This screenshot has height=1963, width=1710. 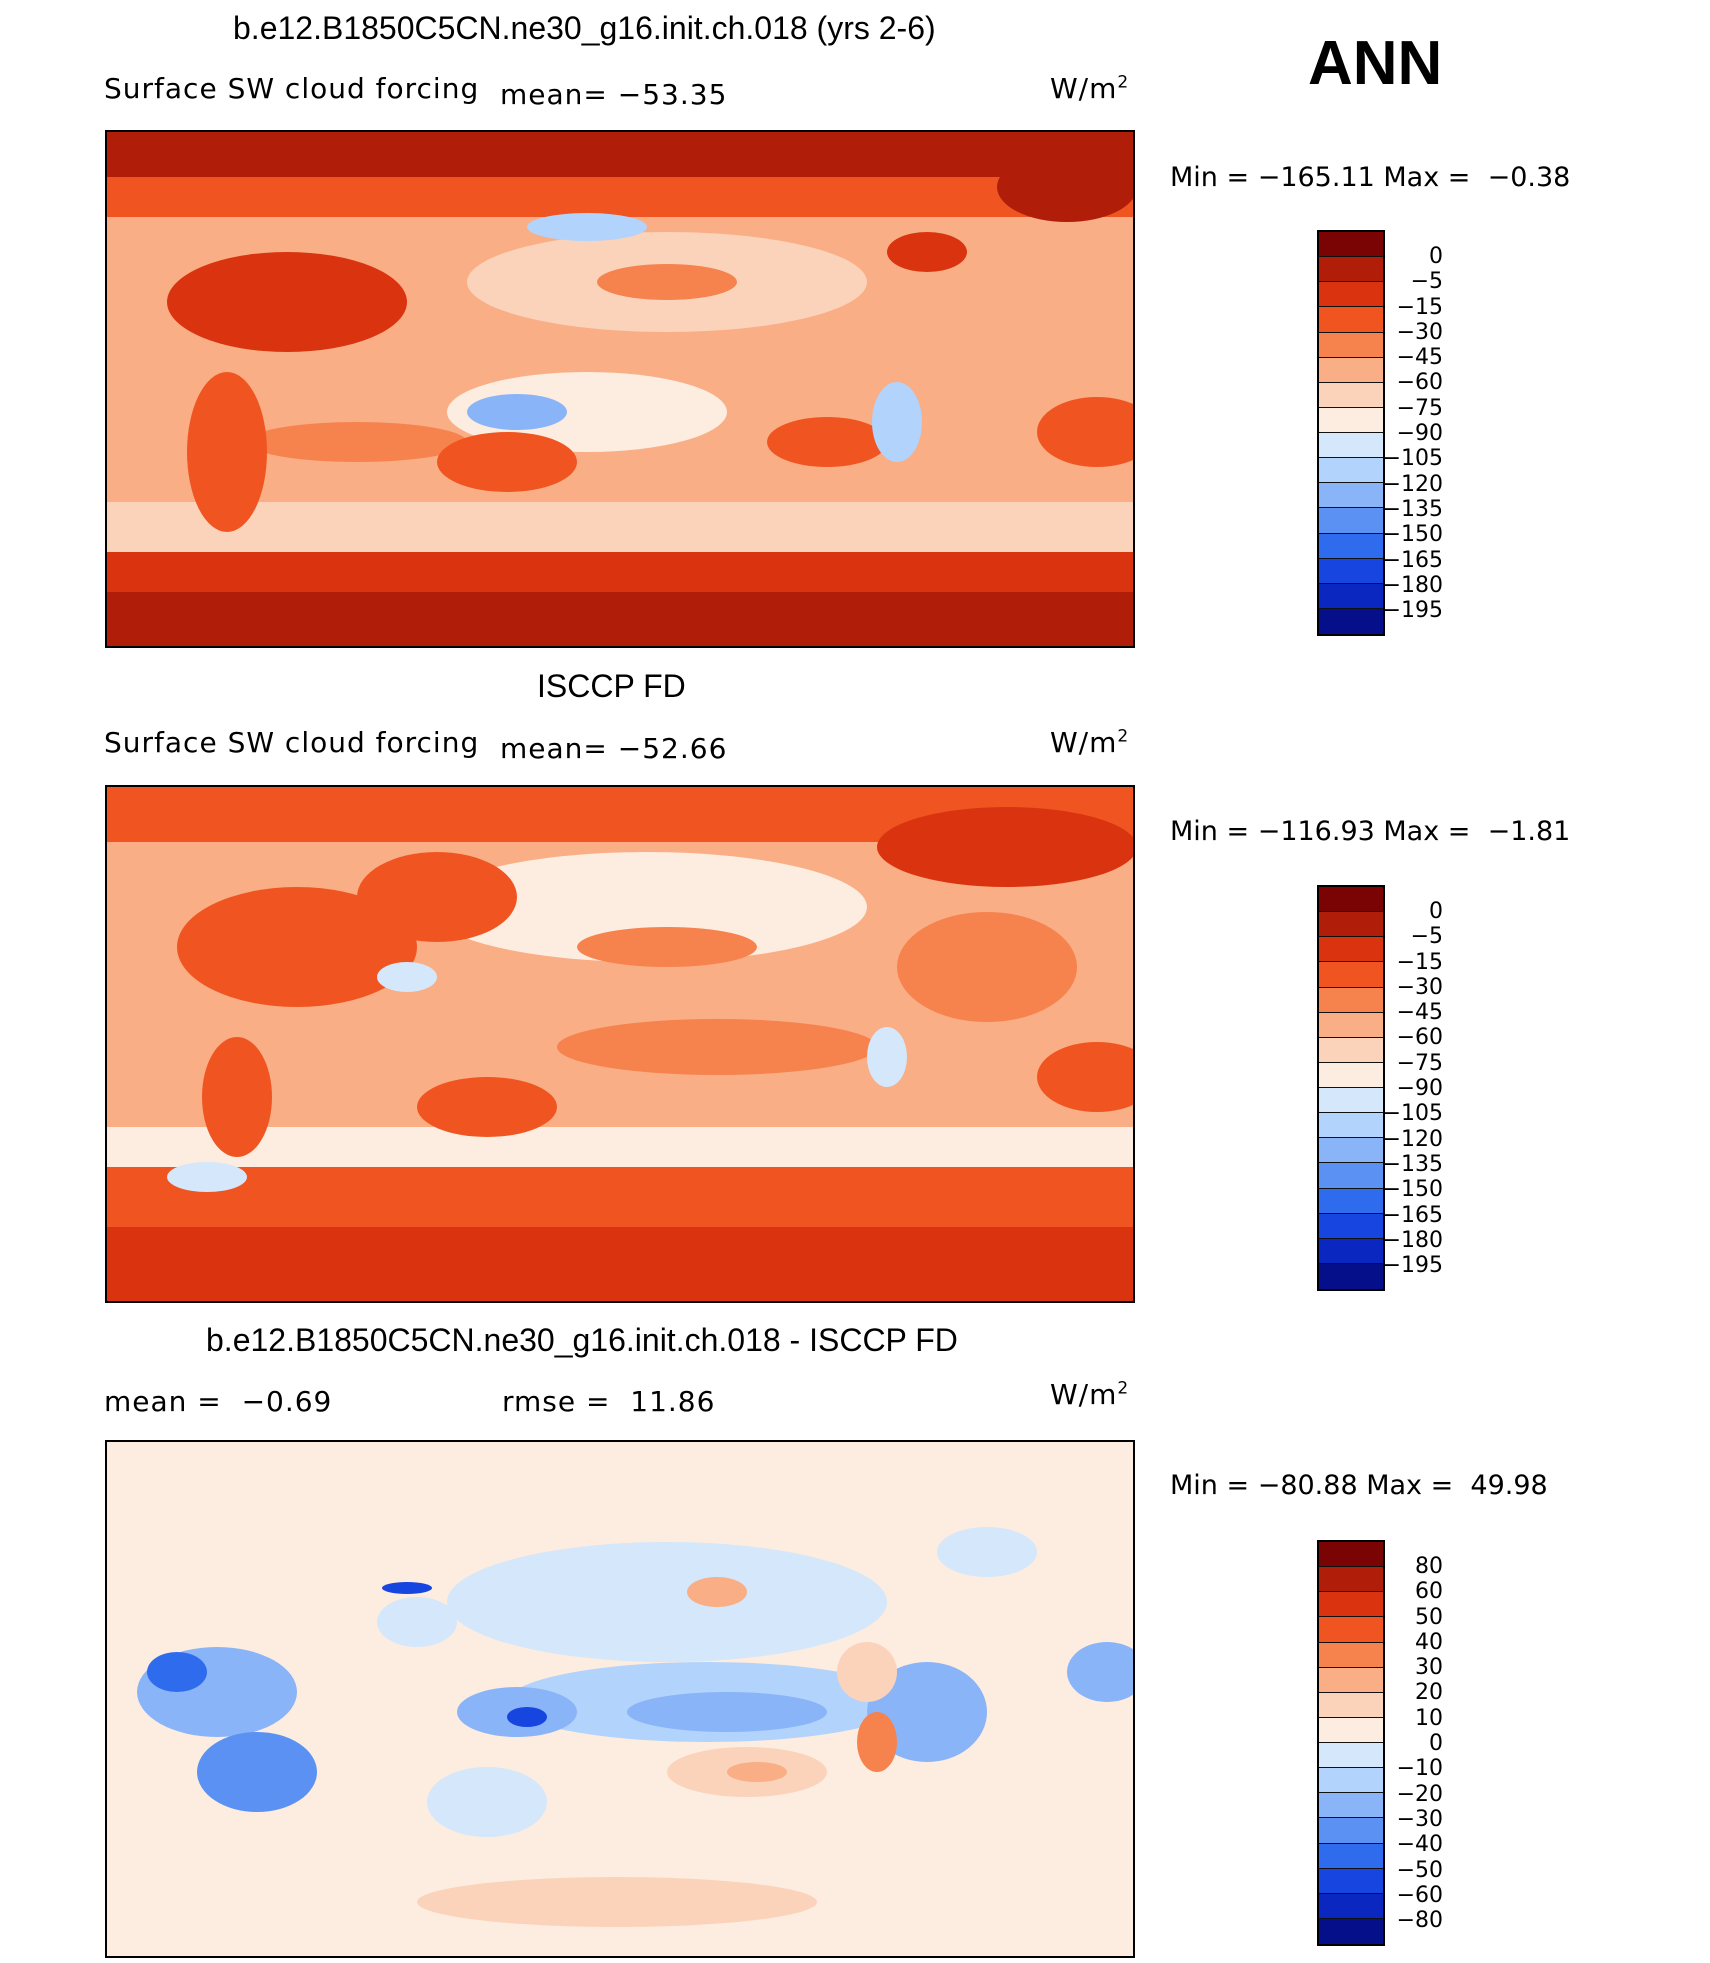 What do you see at coordinates (1429, 1718) in the screenshot?
I see `colorbar-label: 10` at bounding box center [1429, 1718].